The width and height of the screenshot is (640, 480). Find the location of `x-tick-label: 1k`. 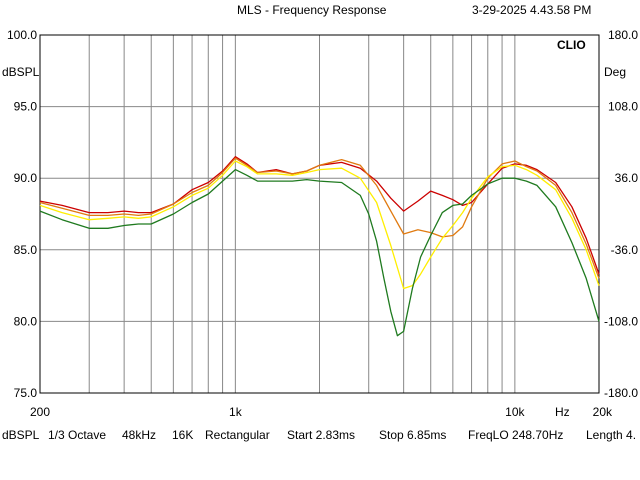

x-tick-label: 1k is located at coordinates (236, 412).